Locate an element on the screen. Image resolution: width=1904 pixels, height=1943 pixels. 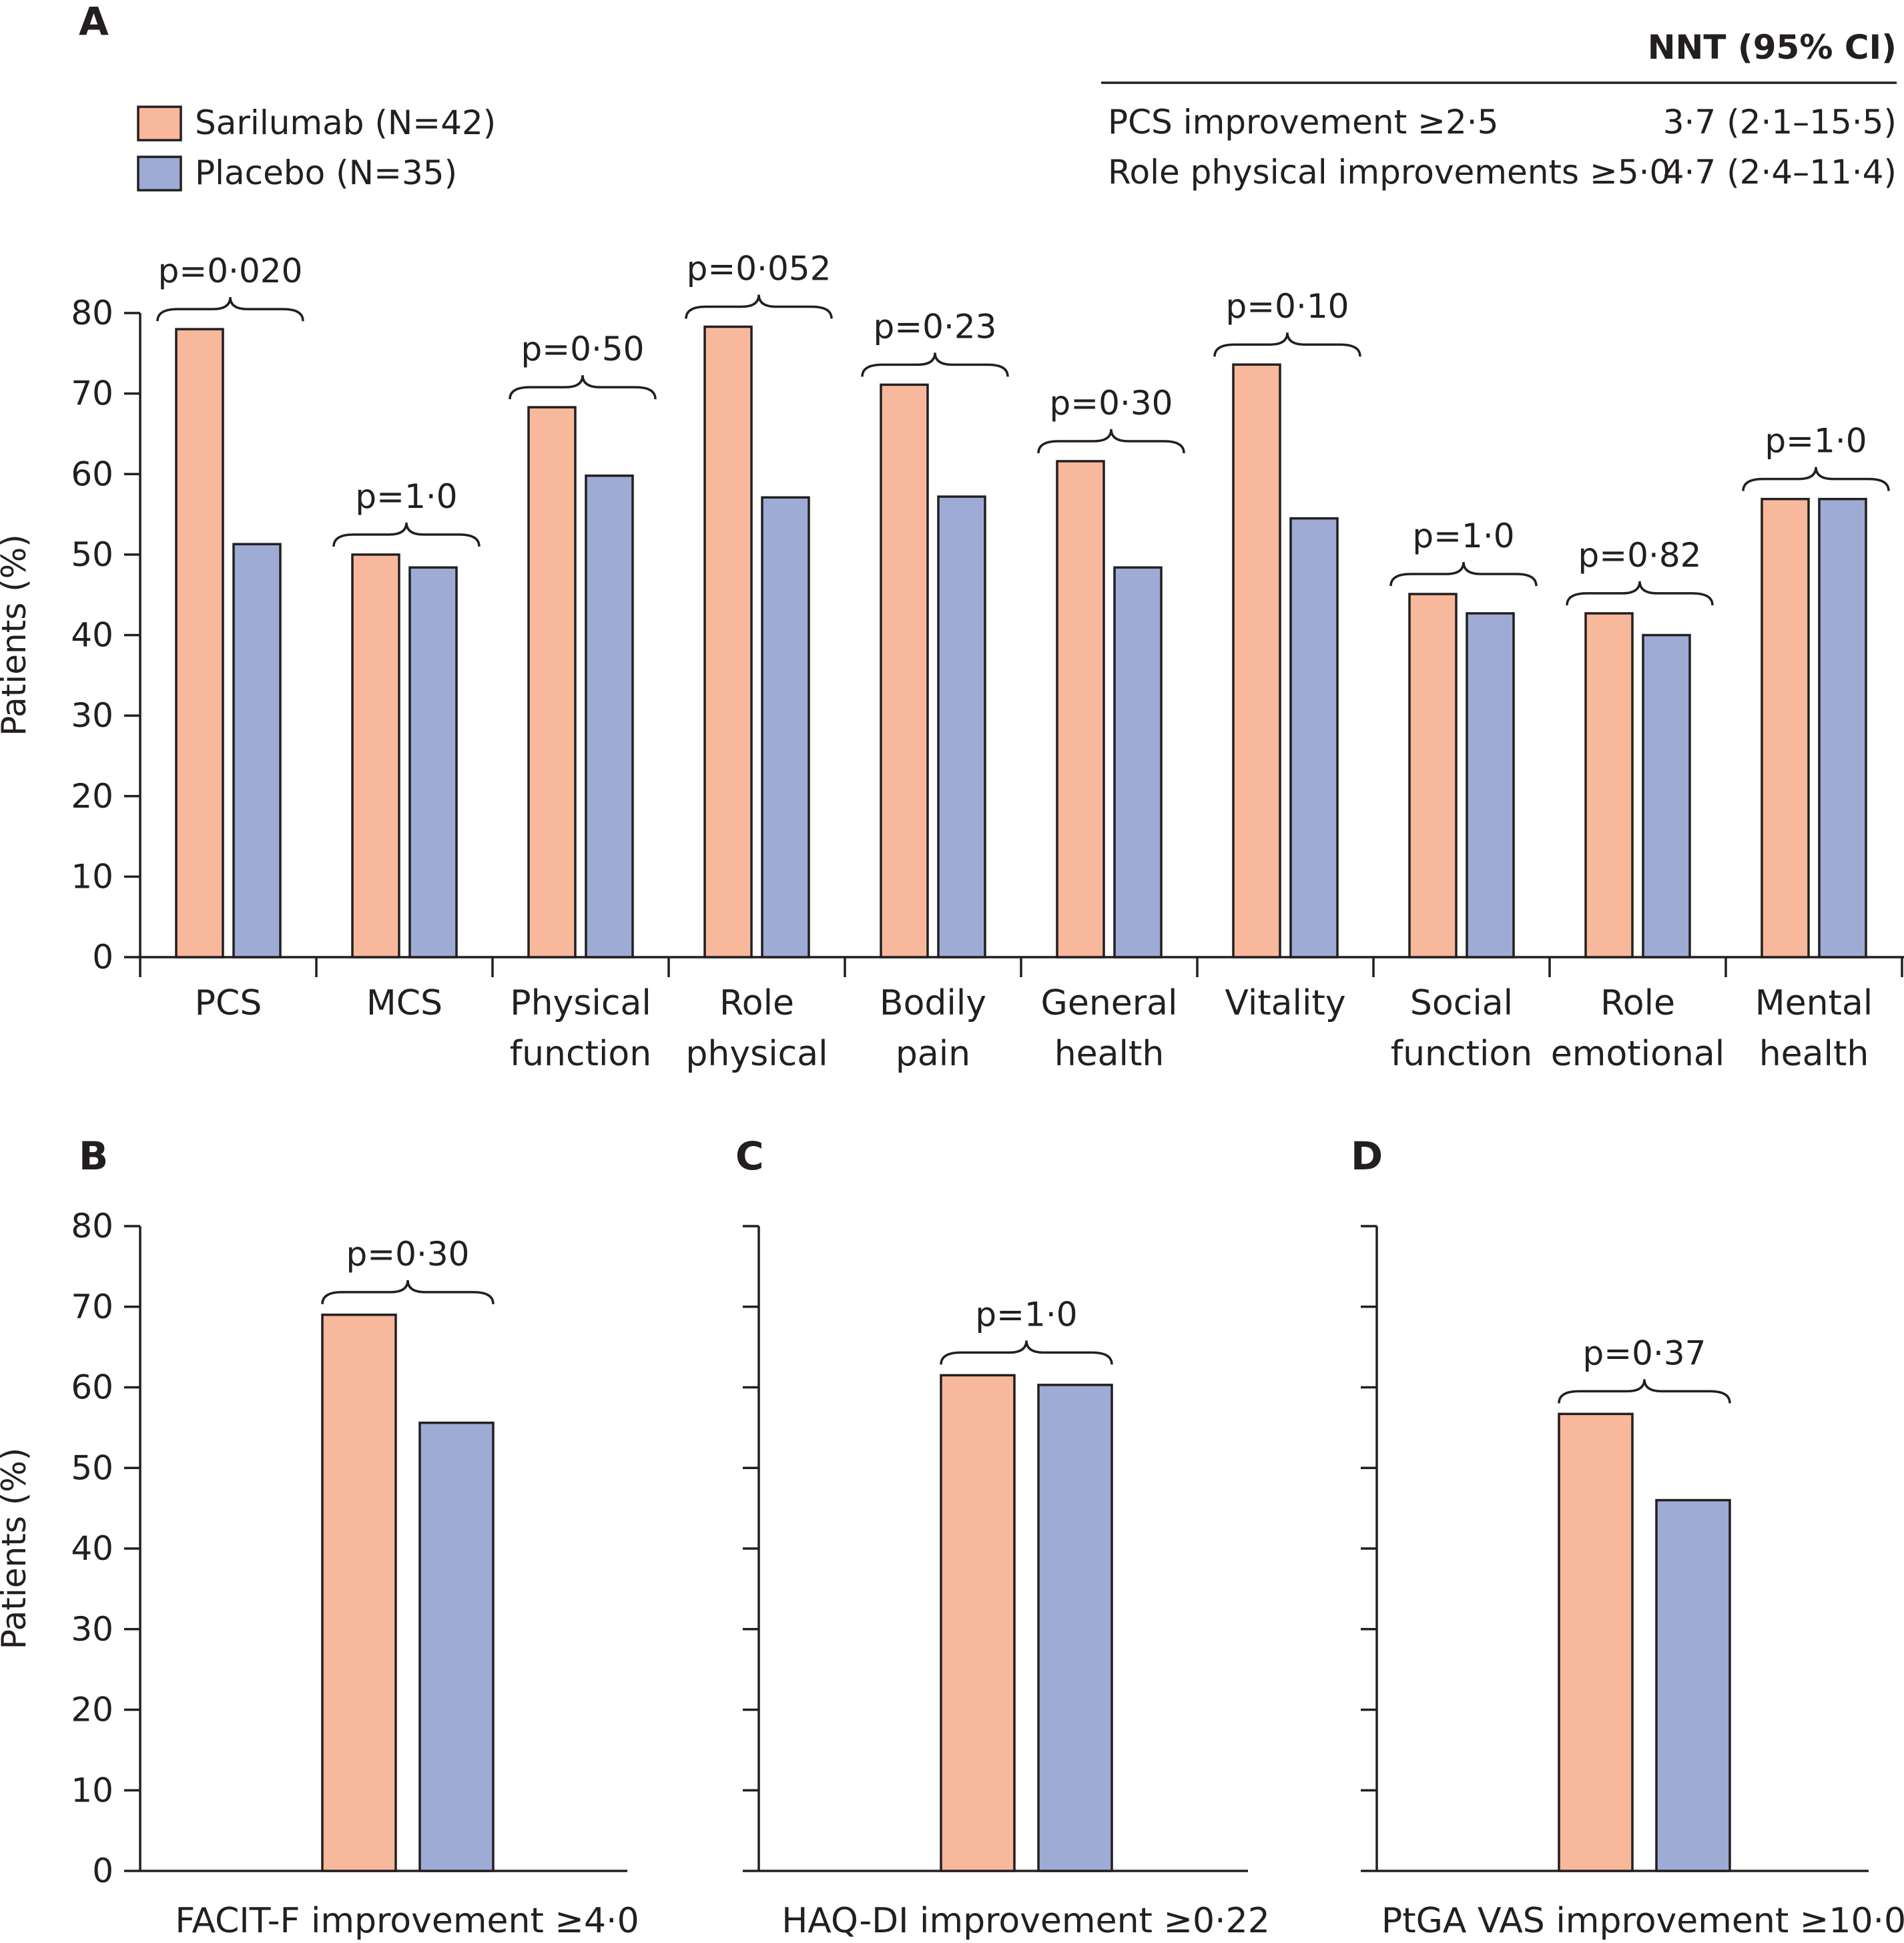
category-label: Physical is located at coordinates (580, 1003).